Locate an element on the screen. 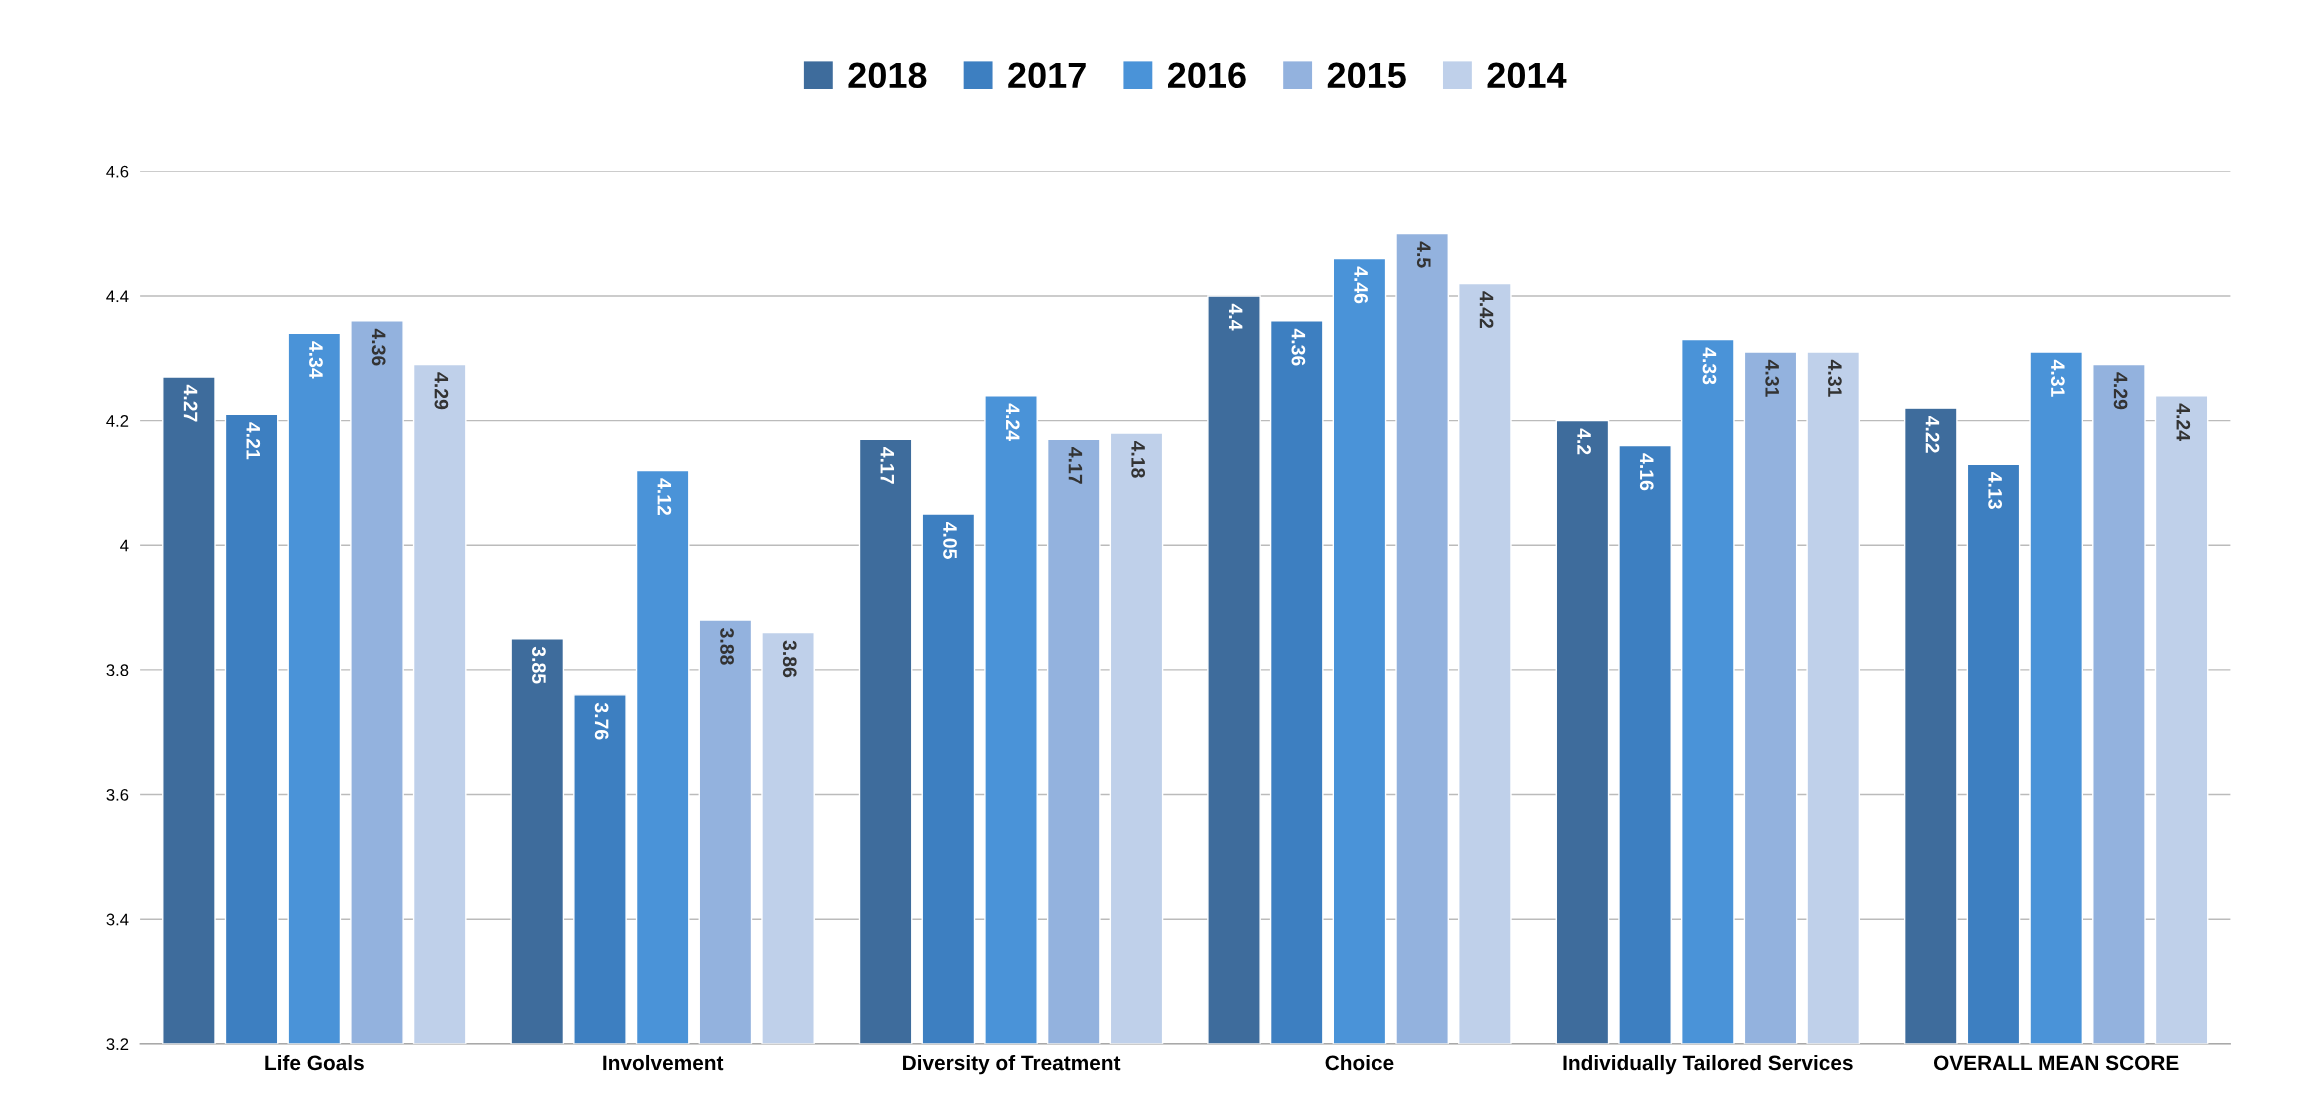 The height and width of the screenshot is (1120, 2297). legend-label: 2018 is located at coordinates (887, 75).